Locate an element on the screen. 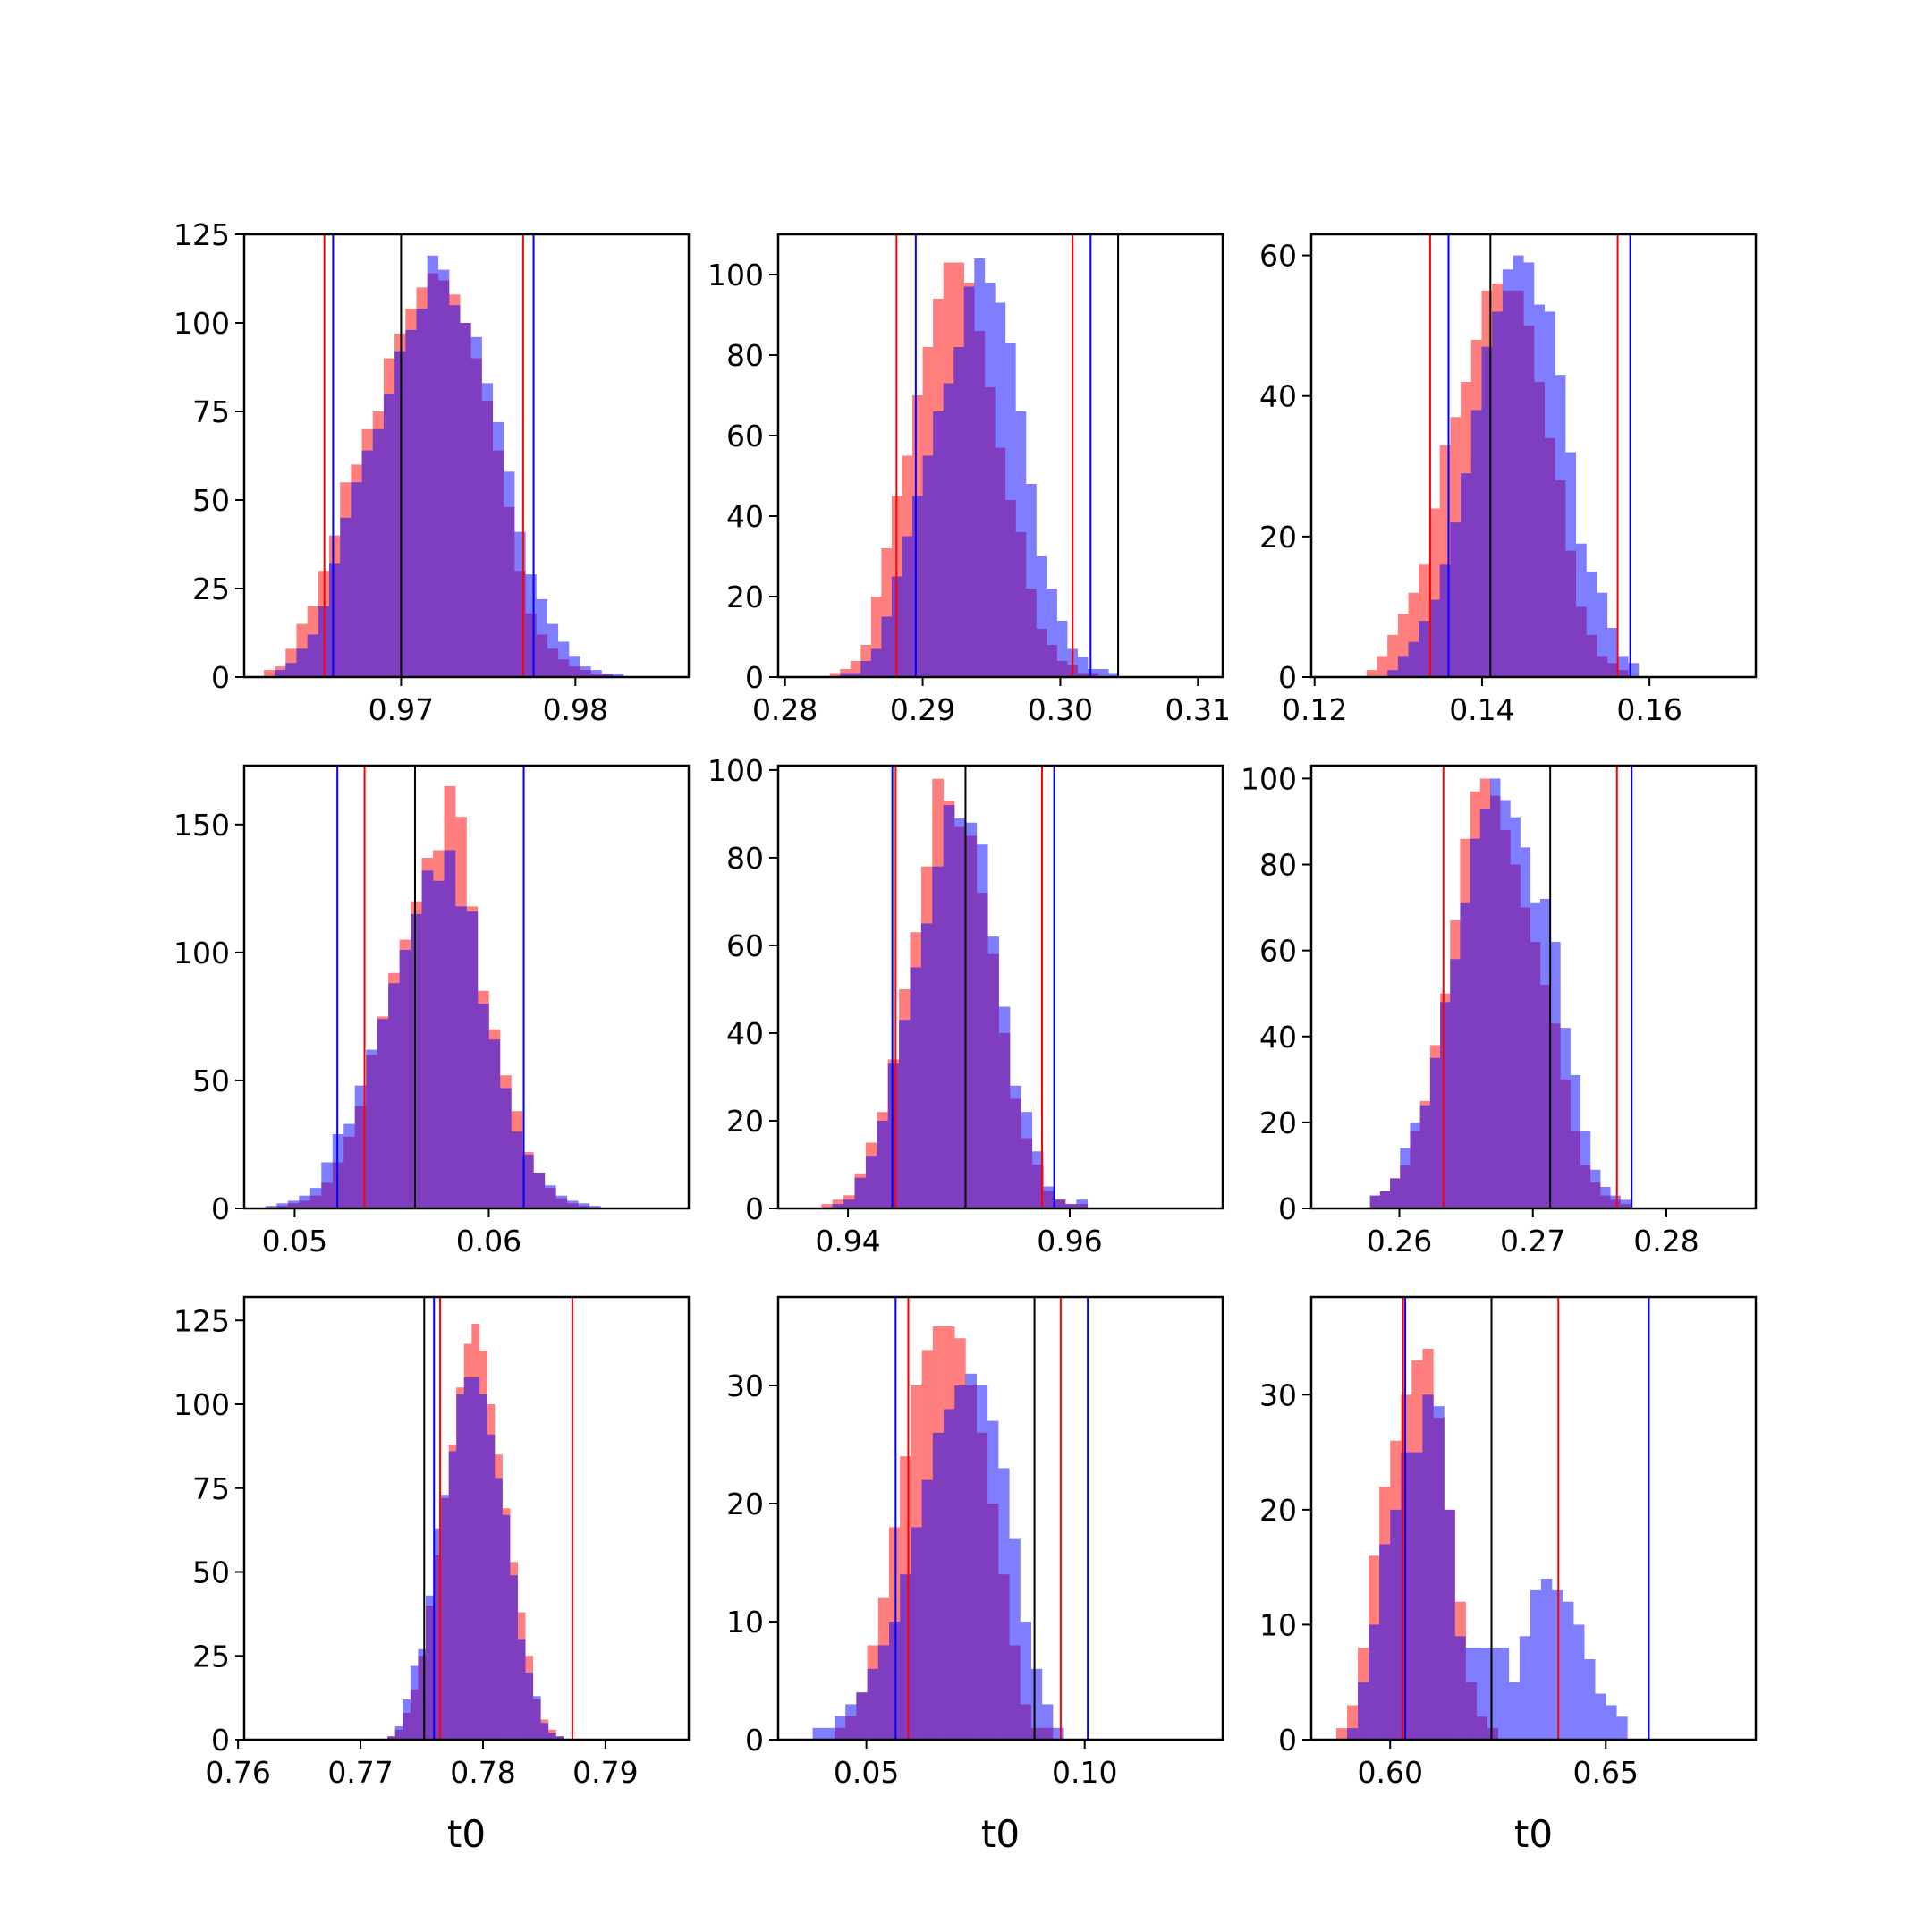 The height and width of the screenshot is (1932, 1932). y-tick-label: 10 is located at coordinates (1278, 1624).